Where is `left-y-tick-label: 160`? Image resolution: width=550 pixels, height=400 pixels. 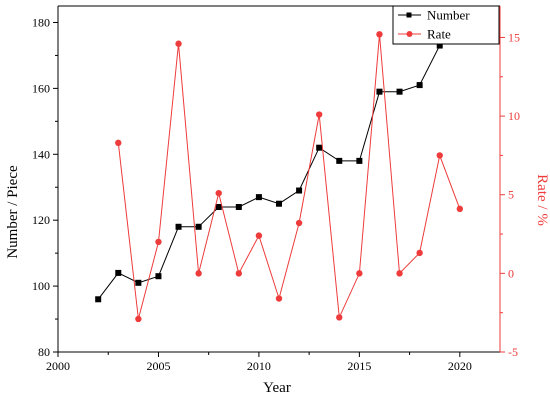 left-y-tick-label: 160 is located at coordinates (41, 88).